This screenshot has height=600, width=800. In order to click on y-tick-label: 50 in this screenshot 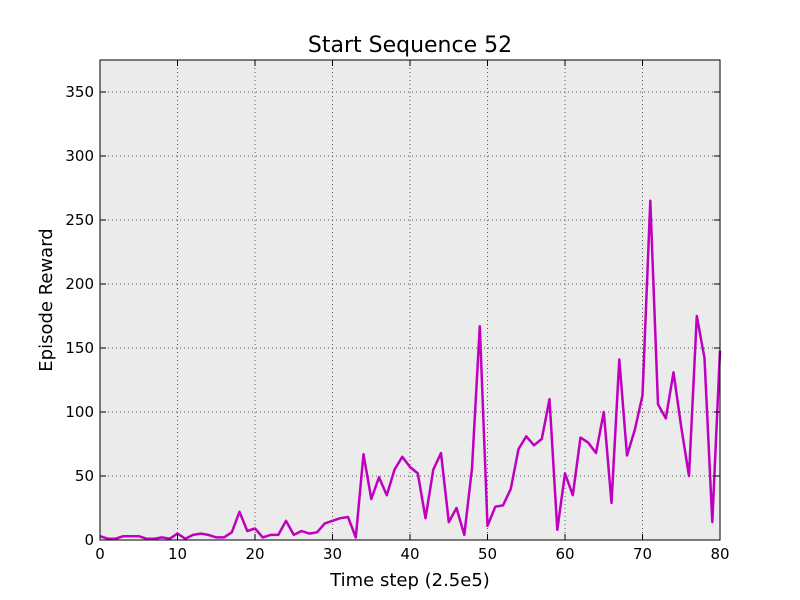, I will do `click(84, 476)`.